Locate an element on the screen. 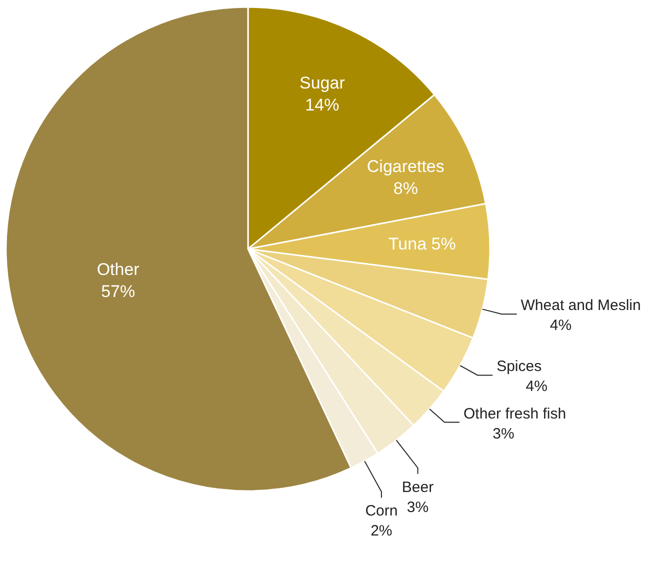  data-label: 57% is located at coordinates (118, 292).